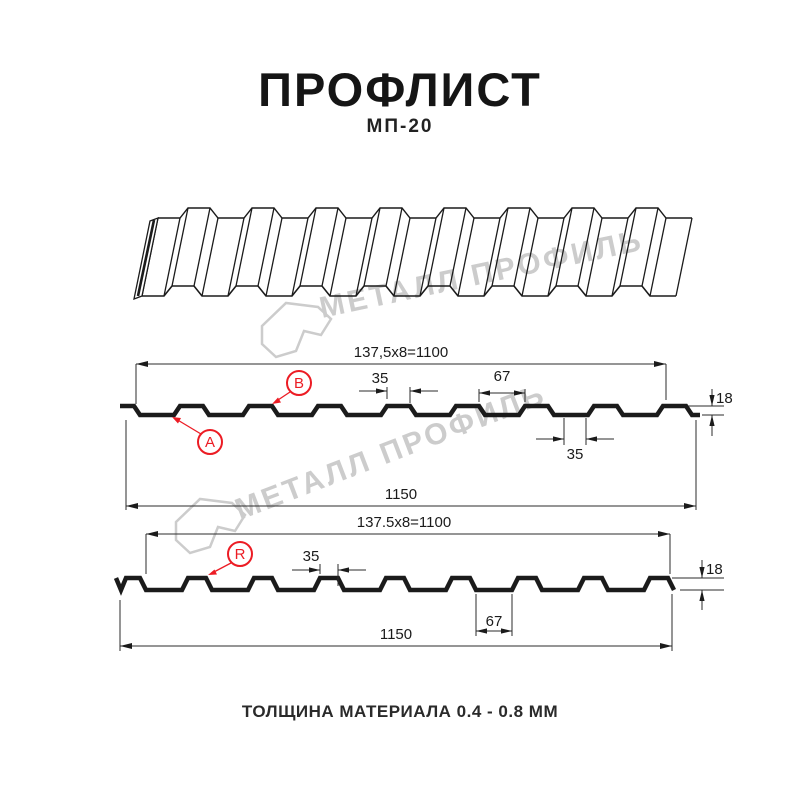  What do you see at coordinates (710, 412) in the screenshot?
I see `dim-height-top: 18` at bounding box center [710, 412].